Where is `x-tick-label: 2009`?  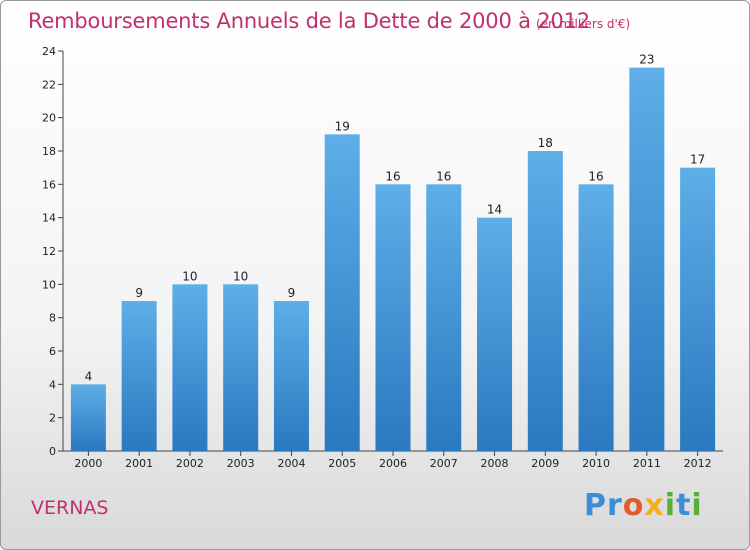
x-tick-label: 2009 is located at coordinates (545, 463).